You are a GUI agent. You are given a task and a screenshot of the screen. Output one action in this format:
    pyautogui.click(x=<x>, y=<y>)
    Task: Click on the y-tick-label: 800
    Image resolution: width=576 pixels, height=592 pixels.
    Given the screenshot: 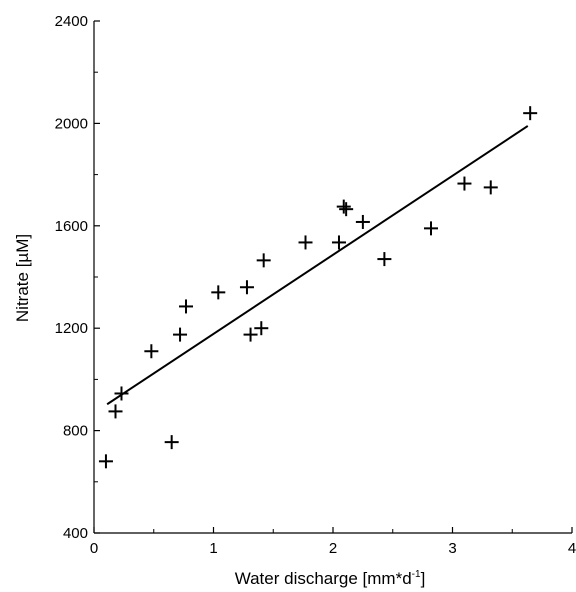 What is the action you would take?
    pyautogui.click(x=75, y=431)
    